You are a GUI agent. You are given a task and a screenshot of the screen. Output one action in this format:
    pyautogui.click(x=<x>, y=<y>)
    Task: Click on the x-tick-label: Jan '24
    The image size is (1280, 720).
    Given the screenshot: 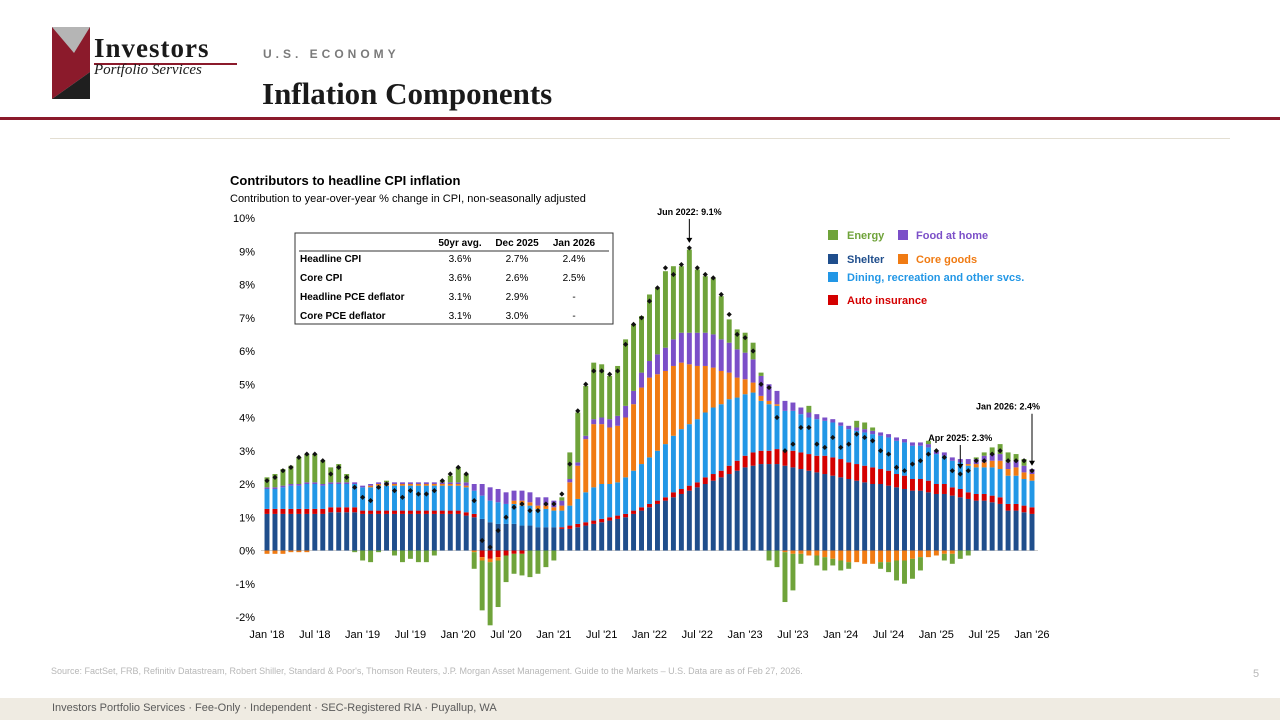 What is the action you would take?
    pyautogui.click(x=840, y=635)
    